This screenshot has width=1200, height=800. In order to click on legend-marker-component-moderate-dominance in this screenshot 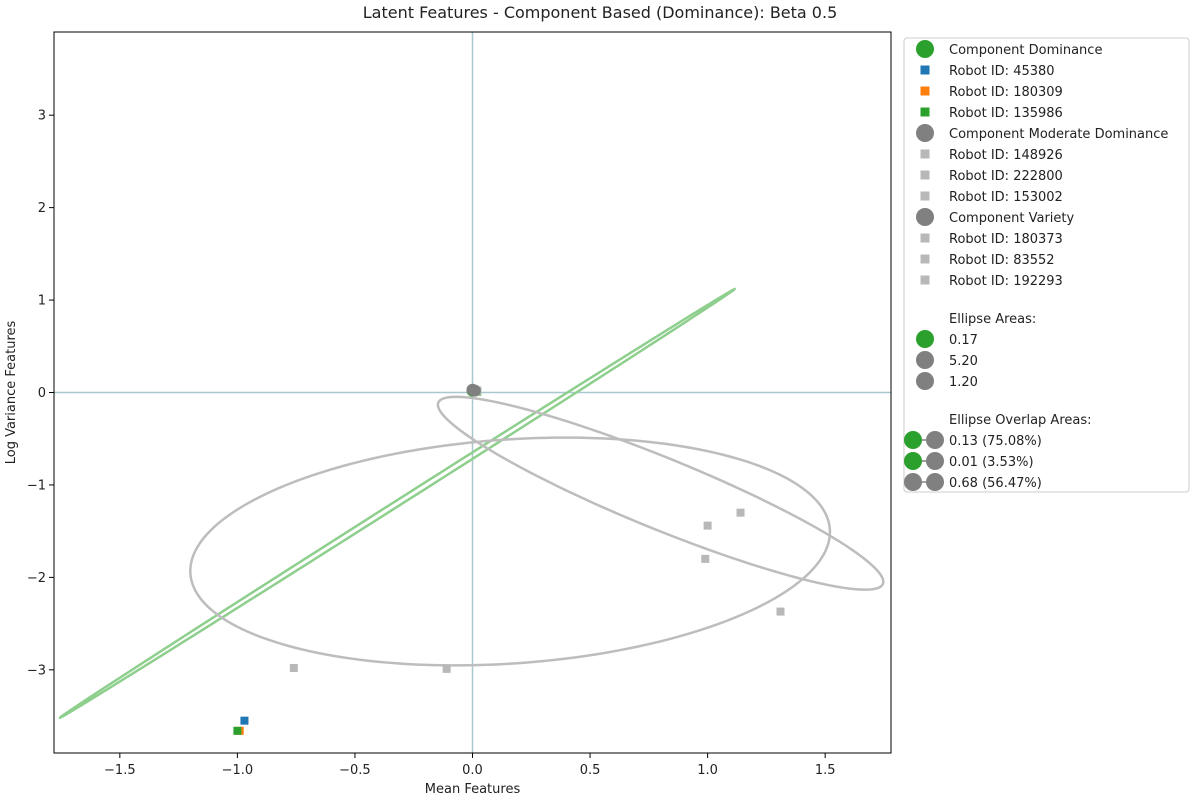, I will do `click(925, 133)`.